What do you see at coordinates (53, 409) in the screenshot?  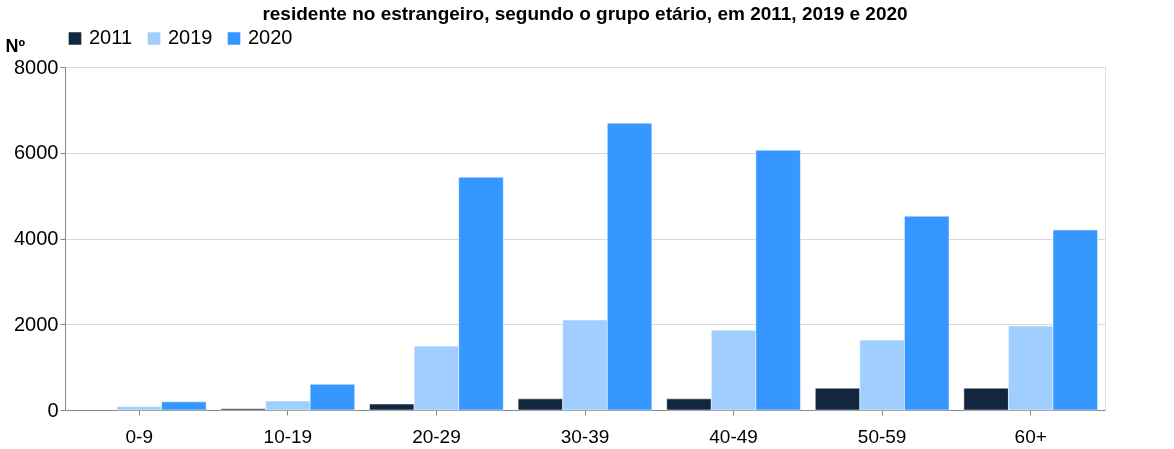 I see `y-tick-label: 0` at bounding box center [53, 409].